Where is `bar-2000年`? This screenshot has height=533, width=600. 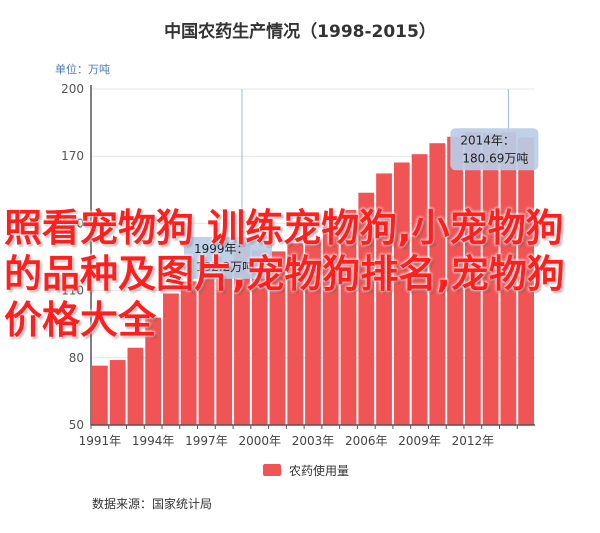
bar-2000年 is located at coordinates (259, 337).